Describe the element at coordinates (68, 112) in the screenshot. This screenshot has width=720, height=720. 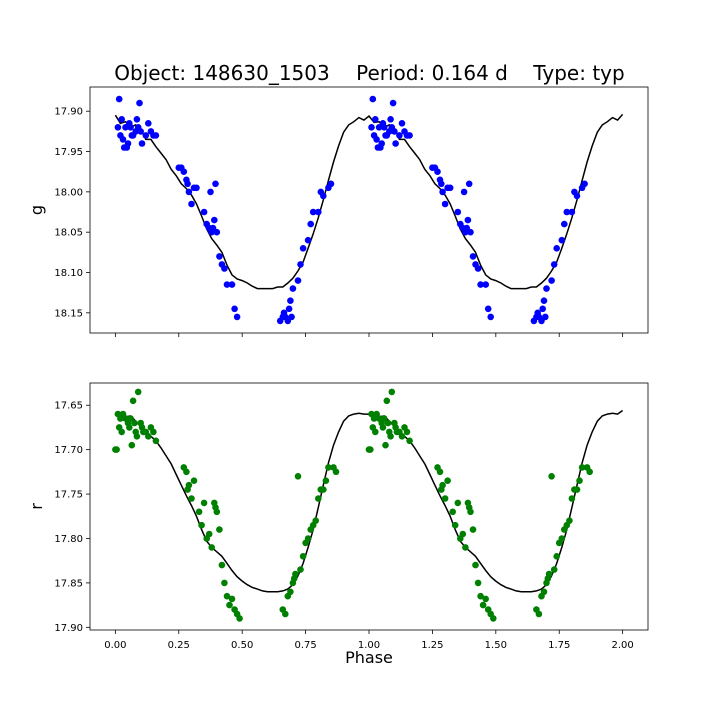
I see `y-tick-label: 17.90` at that location.